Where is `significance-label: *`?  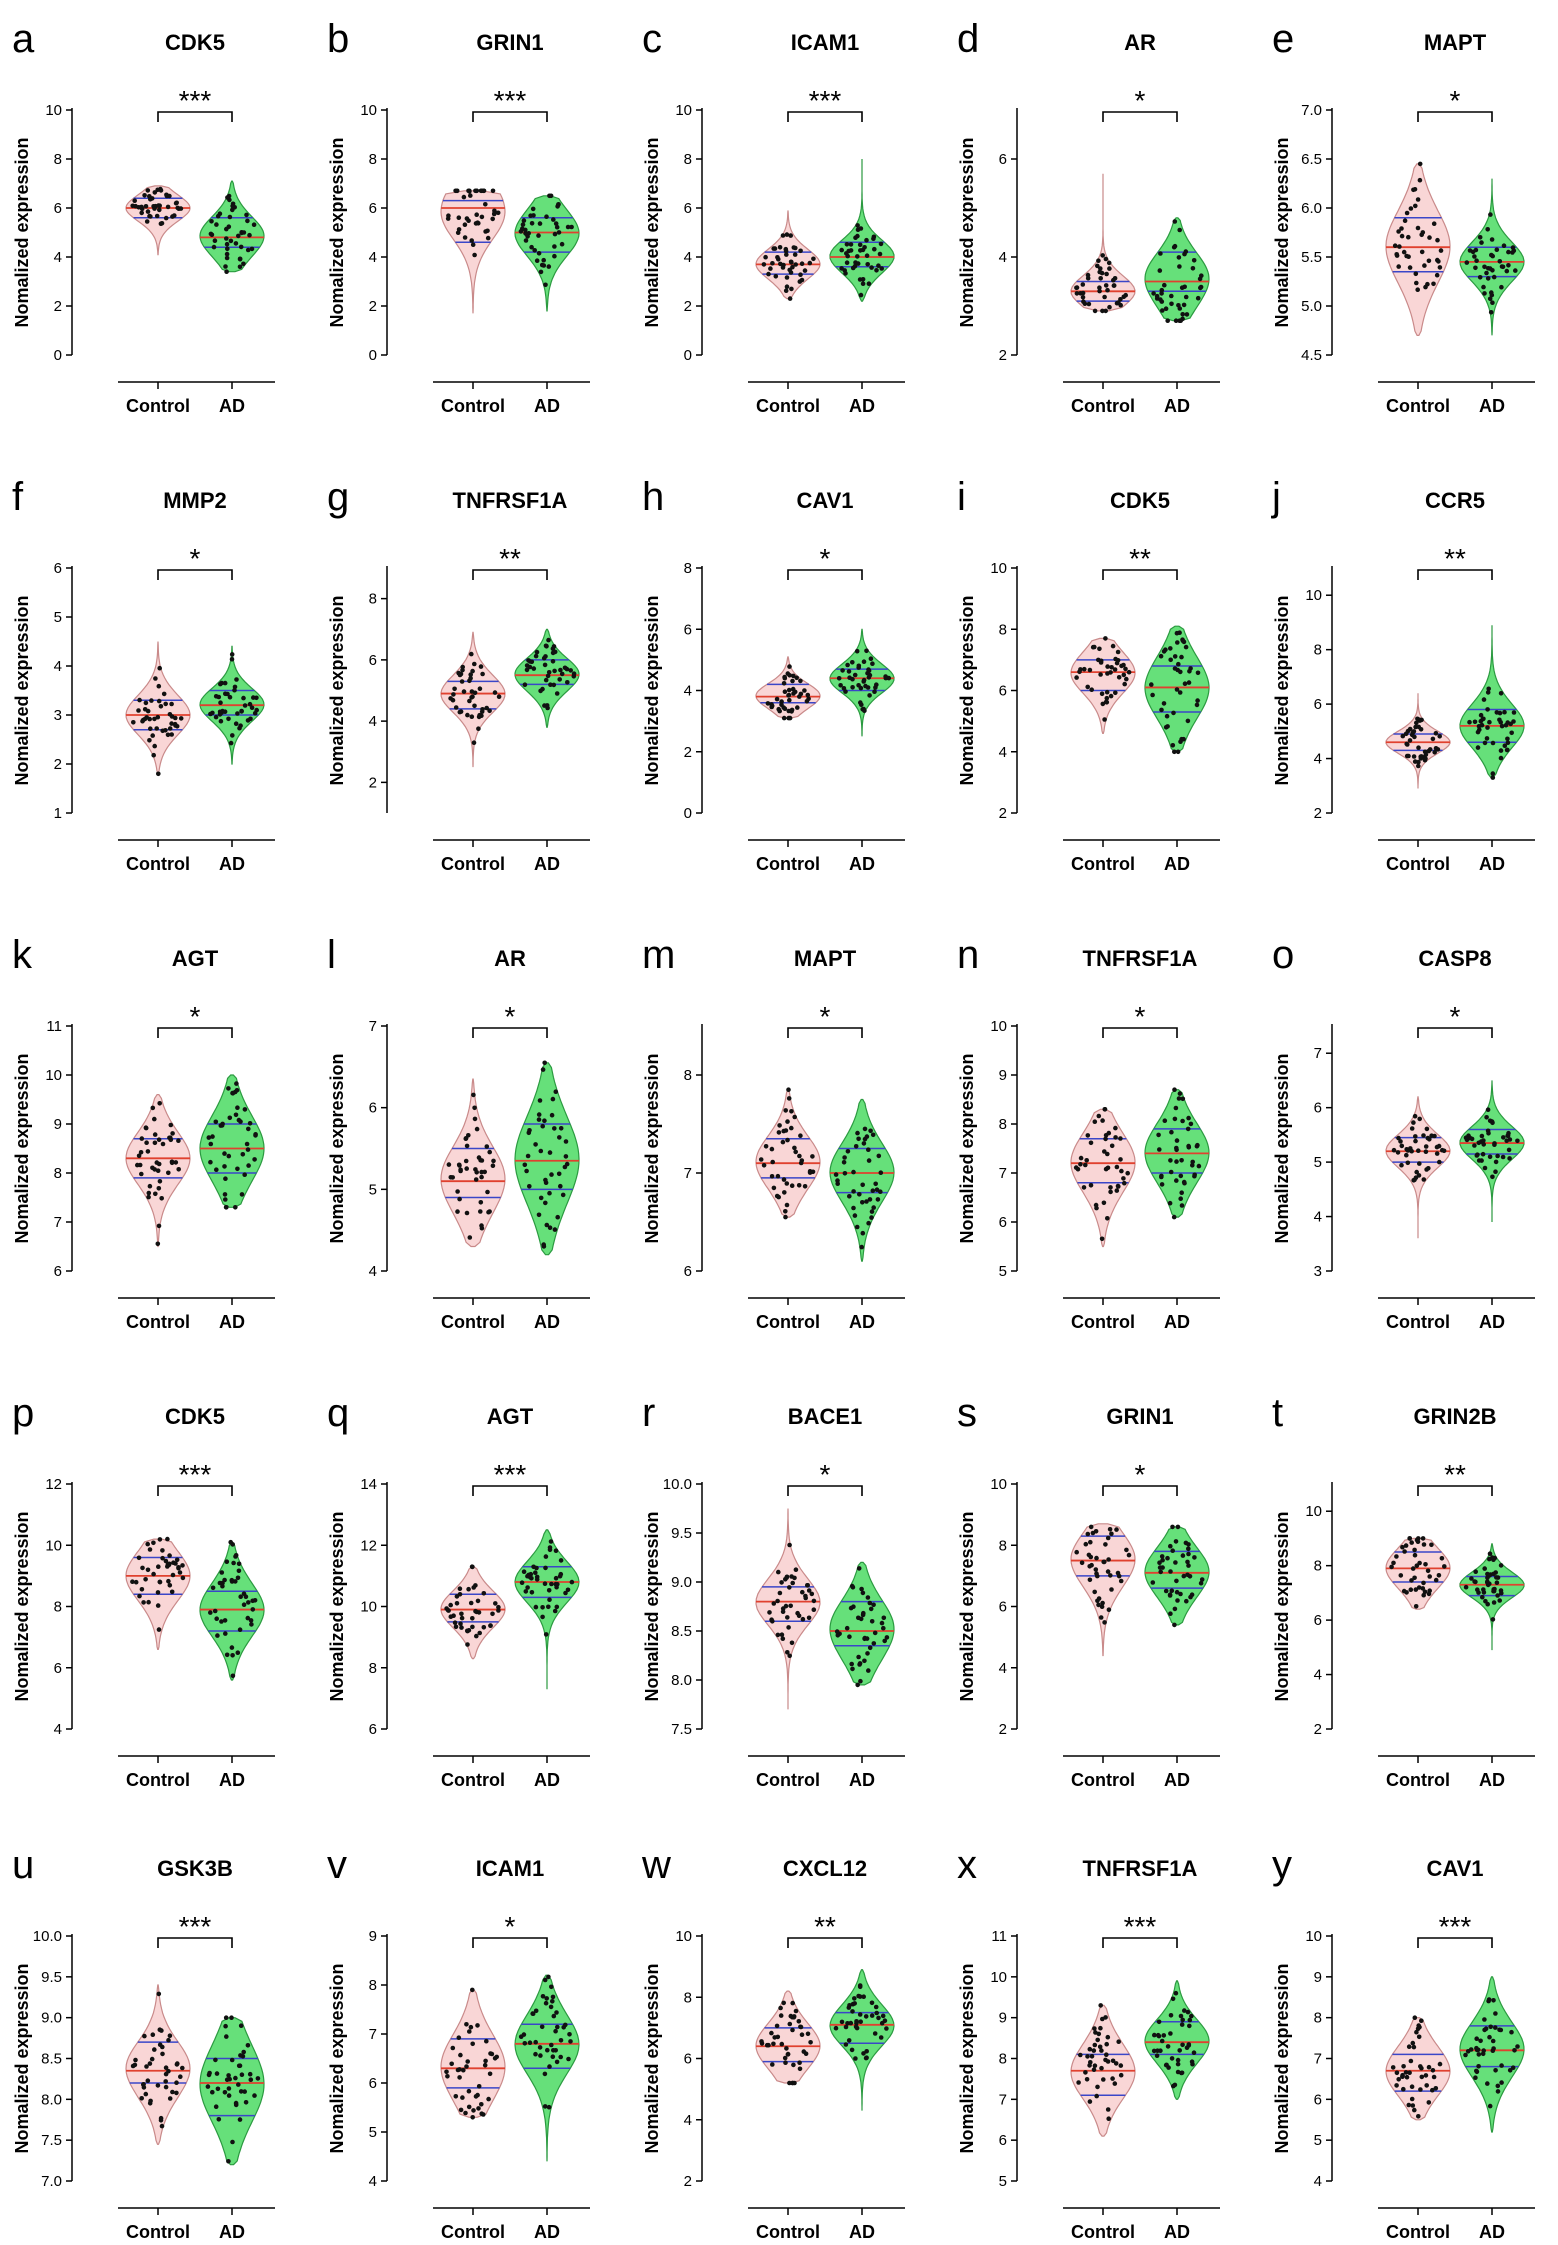
significance-label: * is located at coordinates (825, 558).